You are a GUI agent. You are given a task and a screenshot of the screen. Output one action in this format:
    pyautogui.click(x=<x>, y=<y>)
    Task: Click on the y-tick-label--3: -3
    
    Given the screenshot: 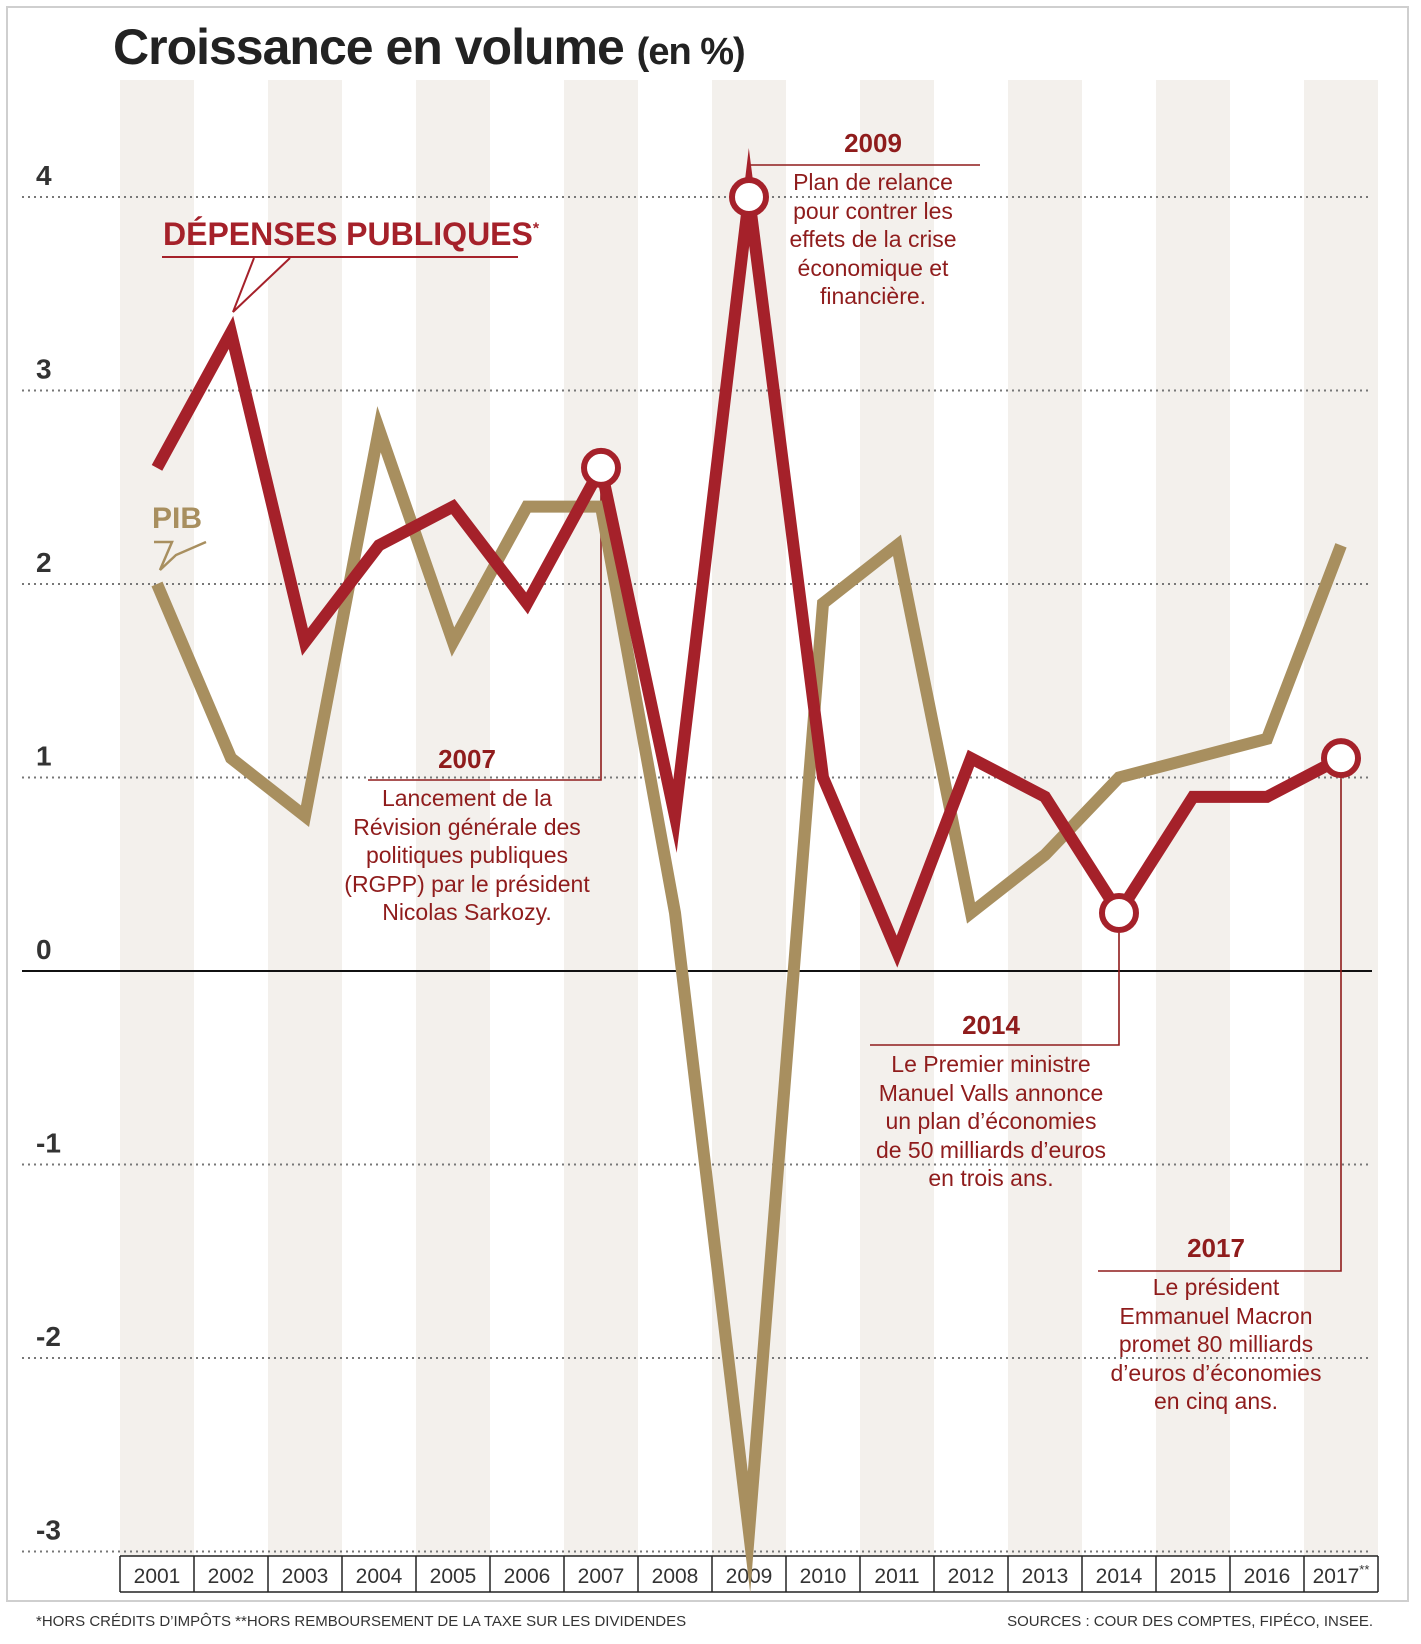 What is the action you would take?
    pyautogui.click(x=48, y=1530)
    